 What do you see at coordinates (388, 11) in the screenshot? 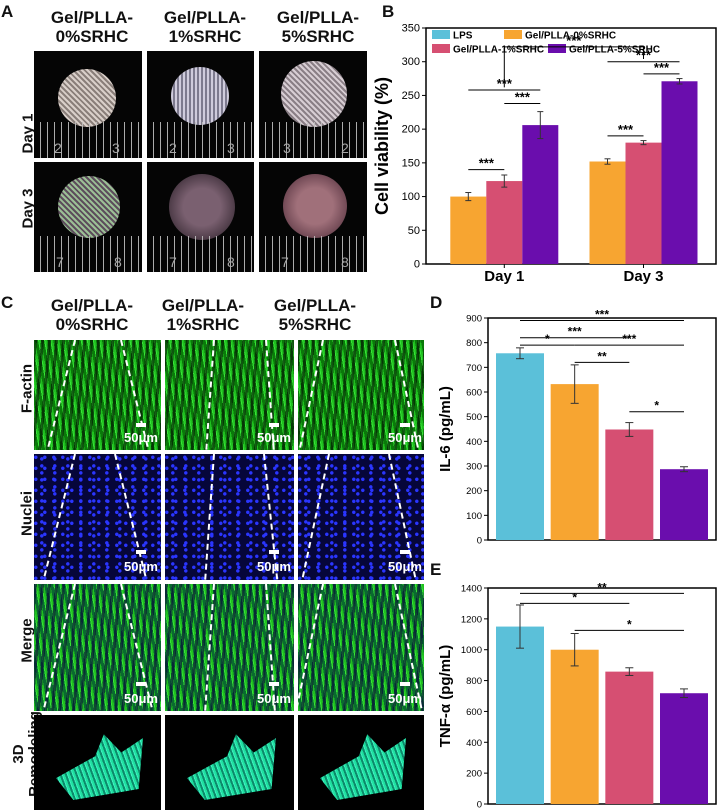
I see `panel-b-letter: B` at bounding box center [388, 11].